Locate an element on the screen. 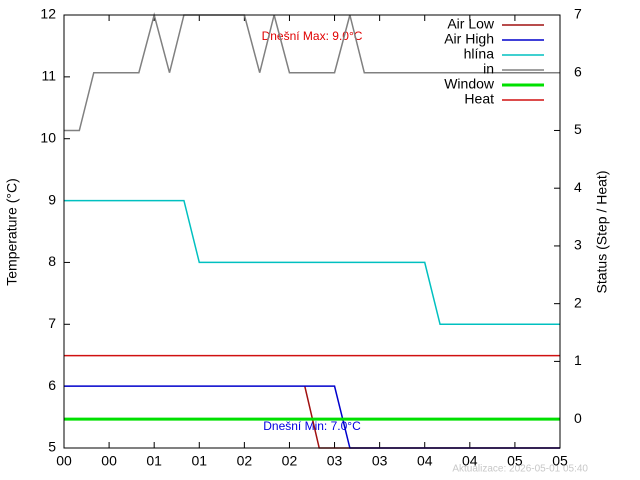  y2-tick-label: 2 is located at coordinates (578, 302).